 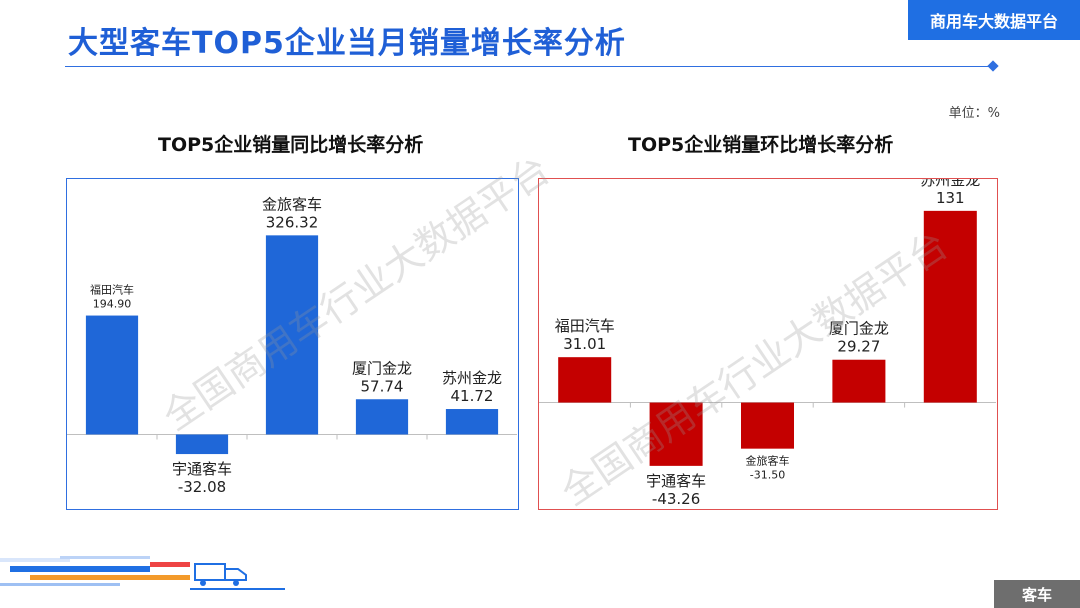 I want to click on mom-chart-title: TOP5企业销量环比增长率分析, so click(x=761, y=145).